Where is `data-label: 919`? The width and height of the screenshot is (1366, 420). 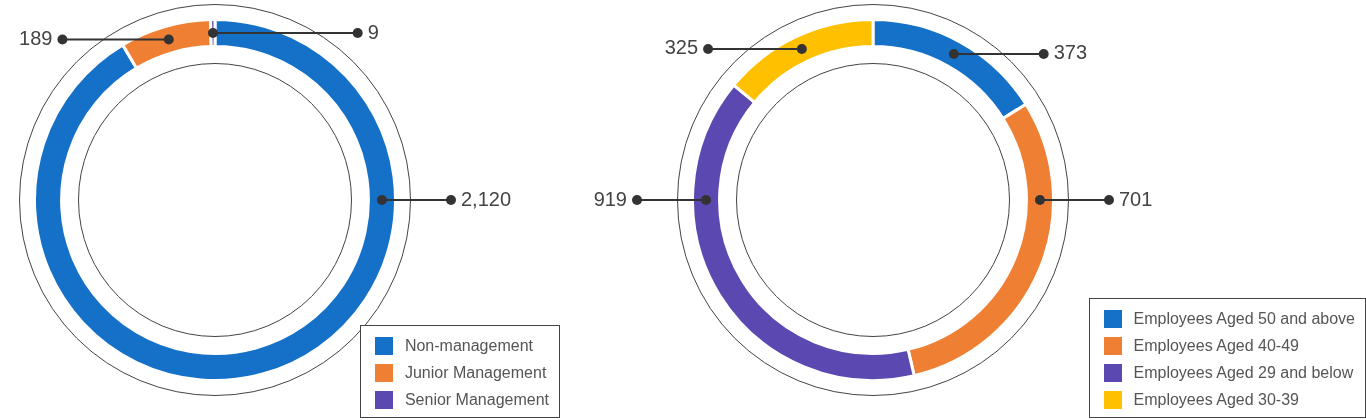 data-label: 919 is located at coordinates (610, 198).